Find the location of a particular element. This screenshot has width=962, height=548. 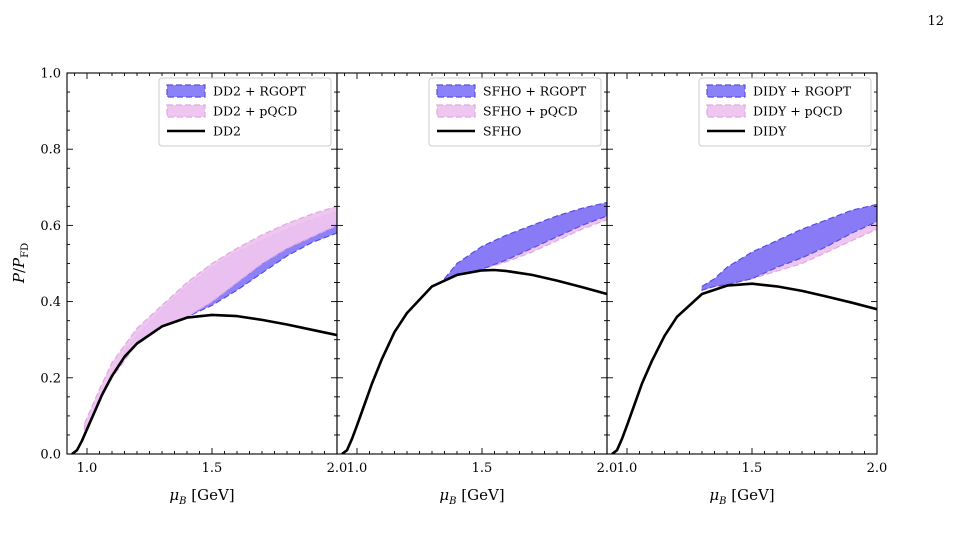

curve-sfho is located at coordinates (474, 361).